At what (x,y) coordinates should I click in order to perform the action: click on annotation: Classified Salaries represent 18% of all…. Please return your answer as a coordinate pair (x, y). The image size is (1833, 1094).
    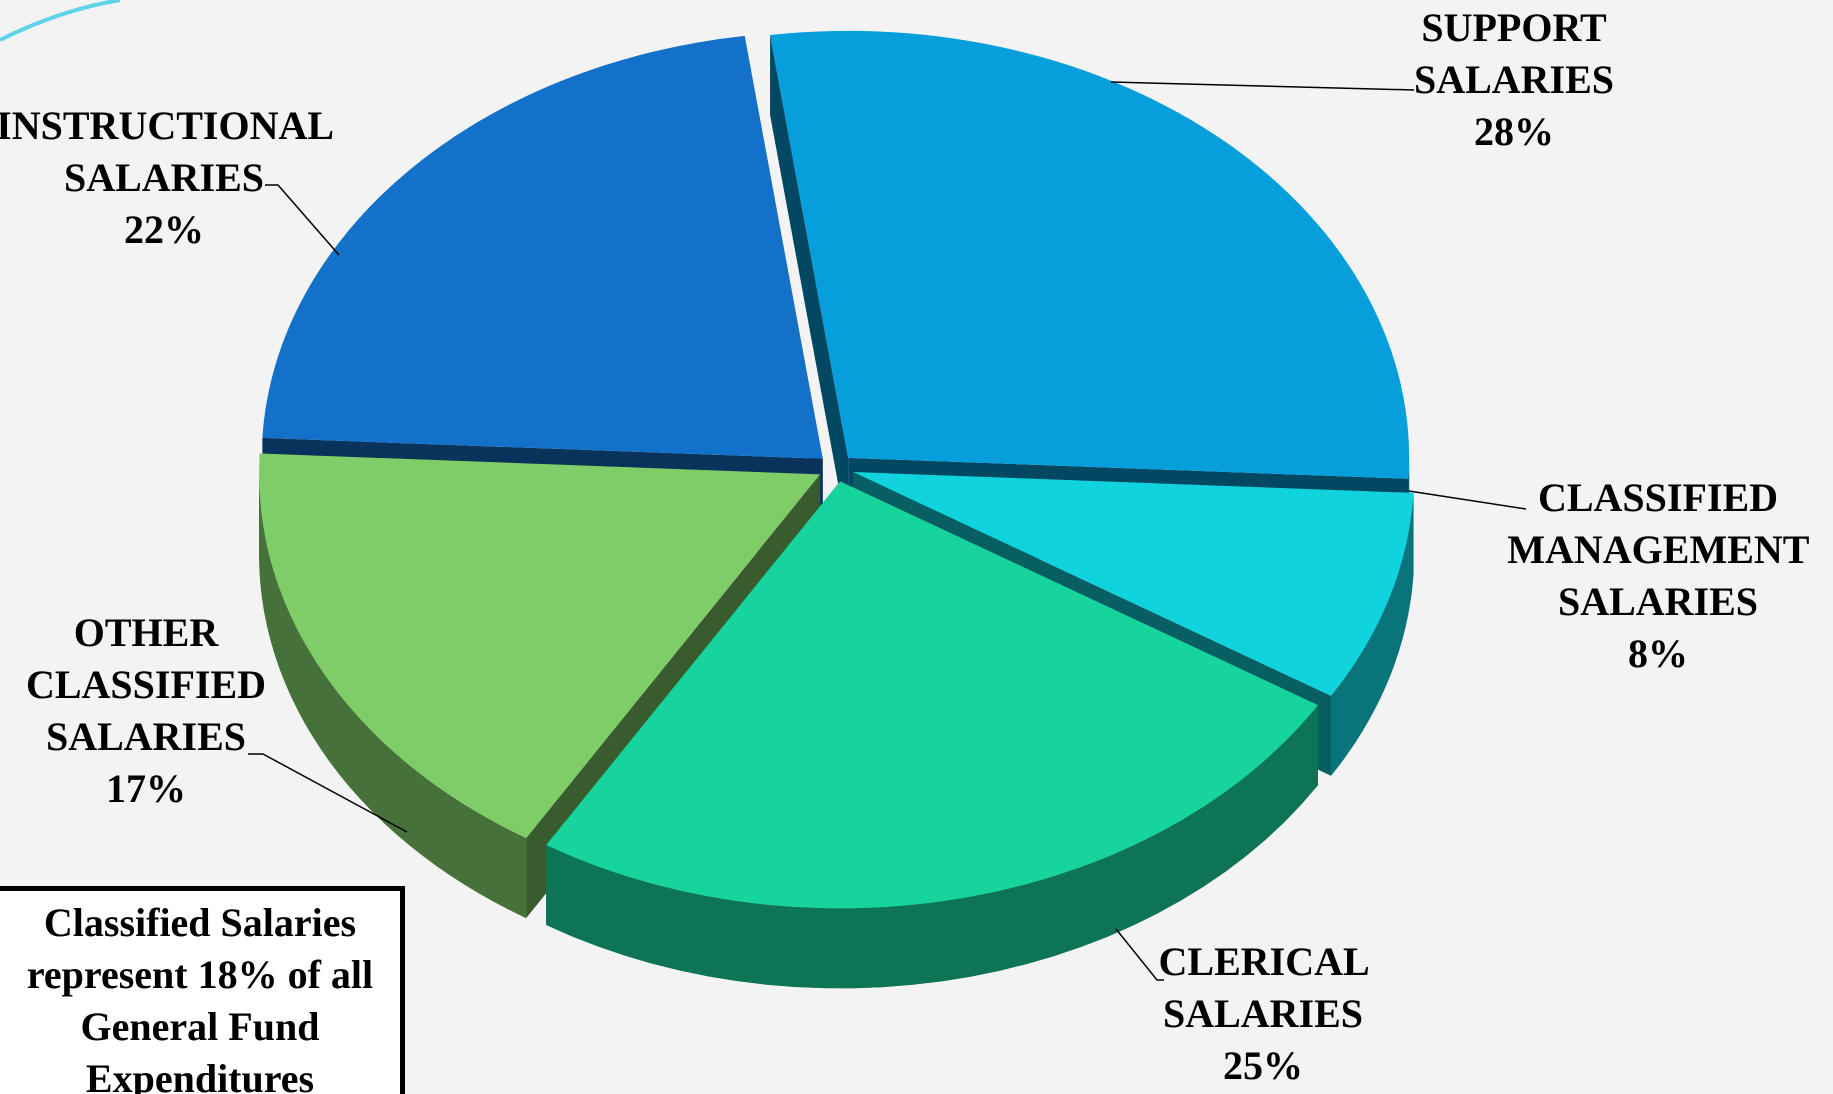
    Looking at the image, I should click on (202, 990).